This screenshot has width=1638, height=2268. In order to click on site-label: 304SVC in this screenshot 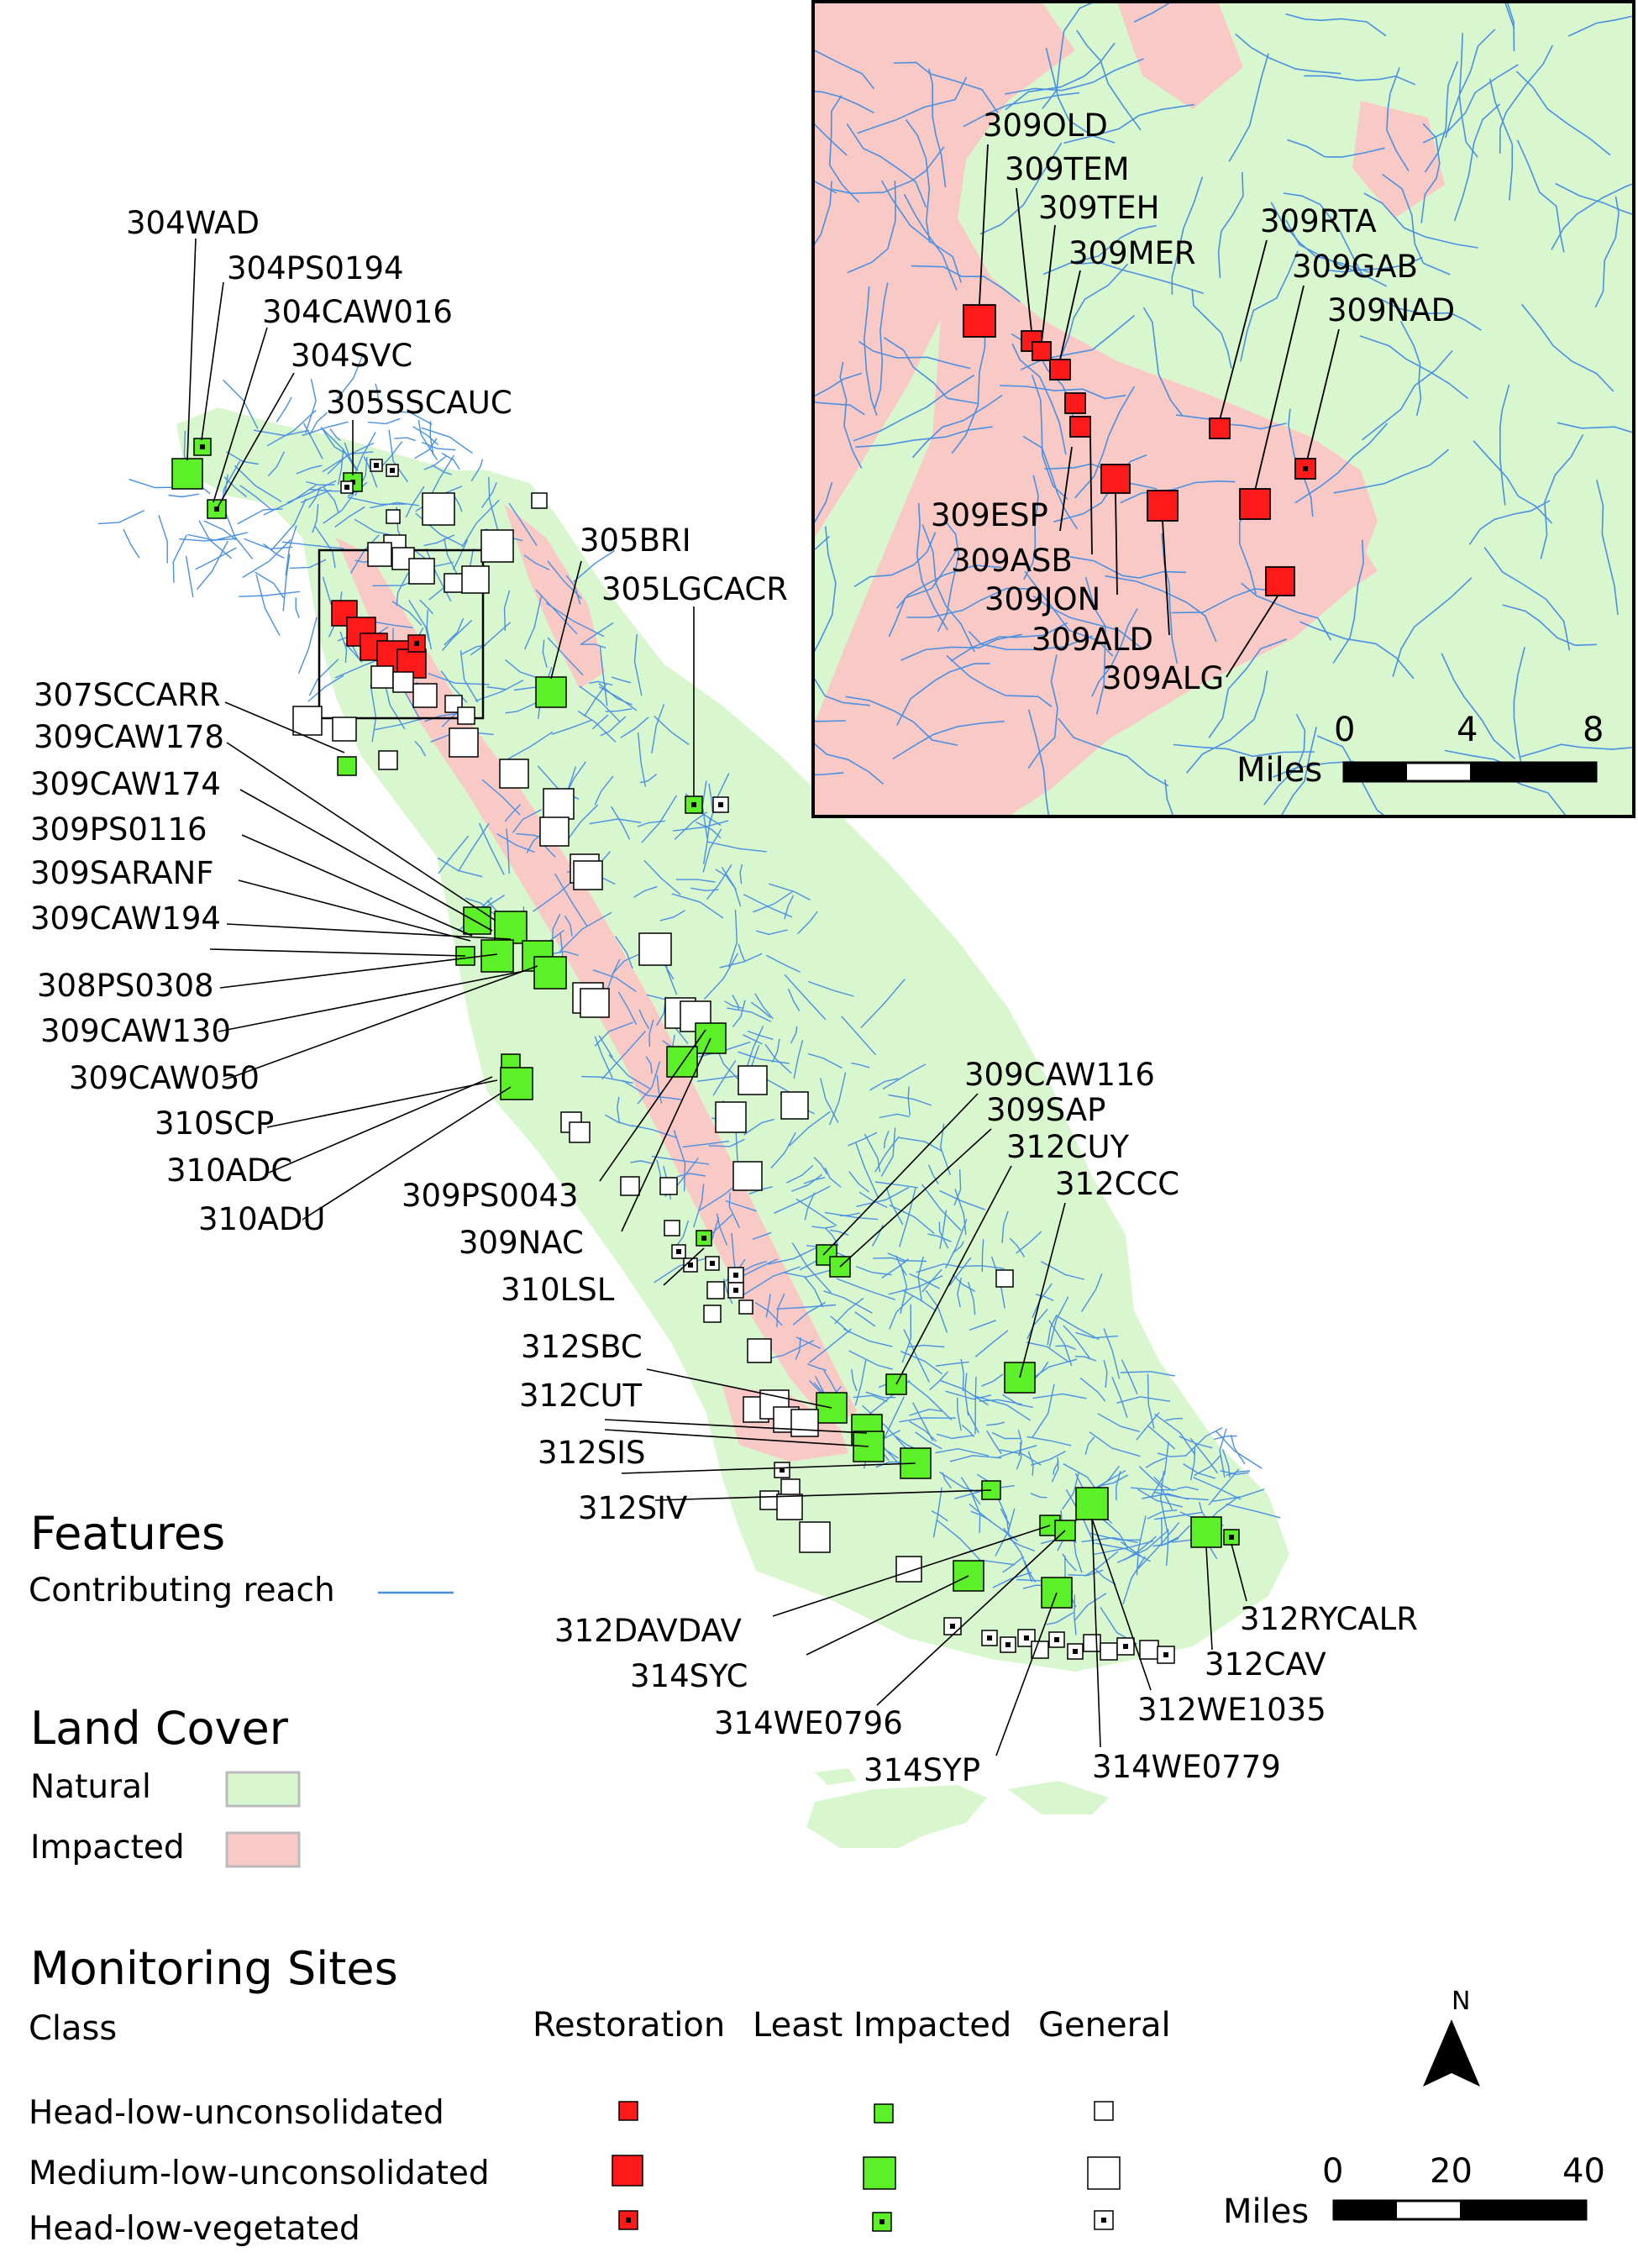, I will do `click(351, 356)`.